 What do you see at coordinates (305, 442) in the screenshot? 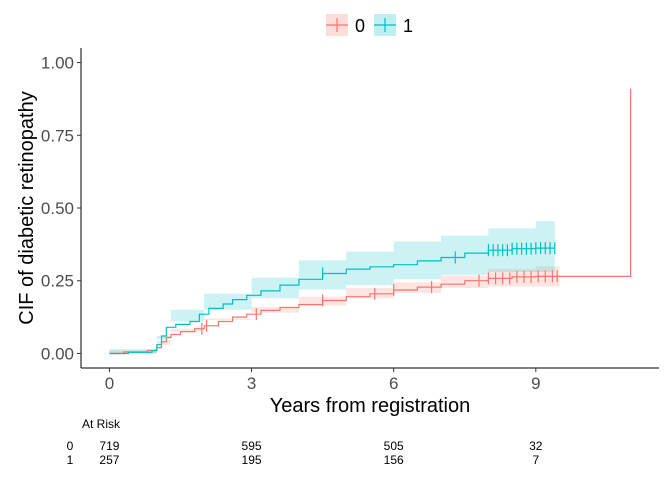
I see `risk-table: At Risk 0 719 595 505 32 1 257 195 156 7` at bounding box center [305, 442].